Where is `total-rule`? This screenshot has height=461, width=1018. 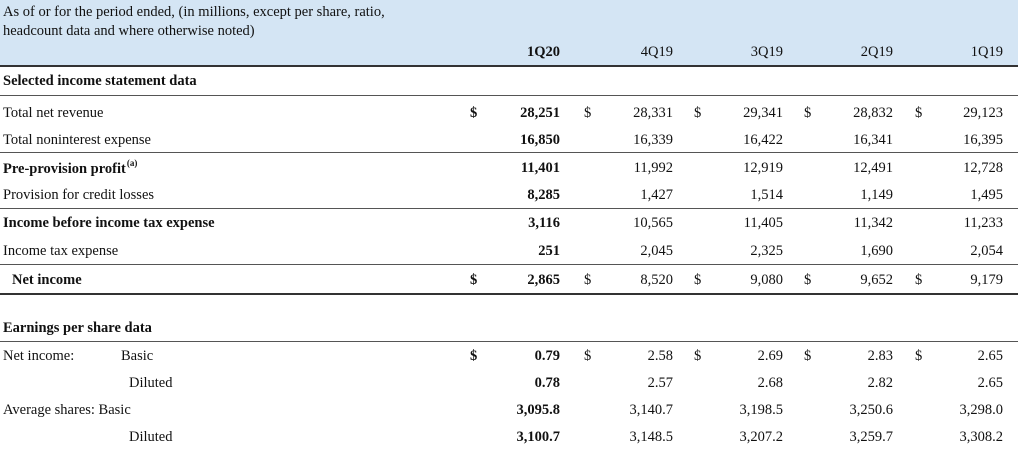 total-rule is located at coordinates (509, 294).